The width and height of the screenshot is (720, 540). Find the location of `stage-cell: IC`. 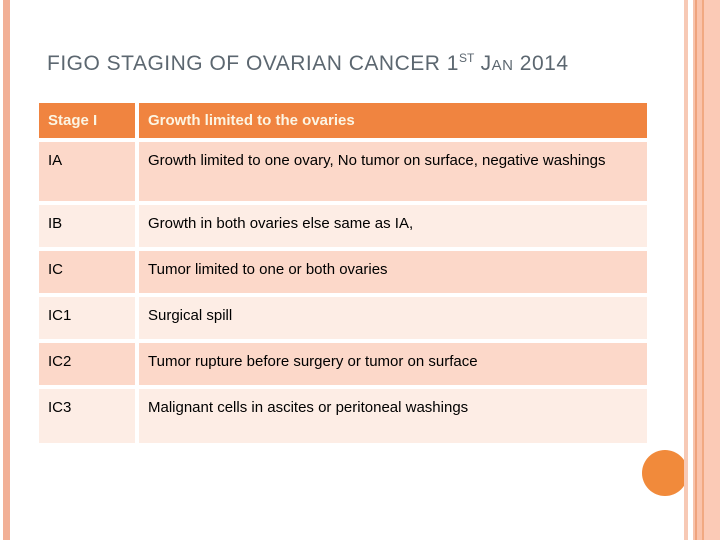

stage-cell: IC is located at coordinates (87, 272).